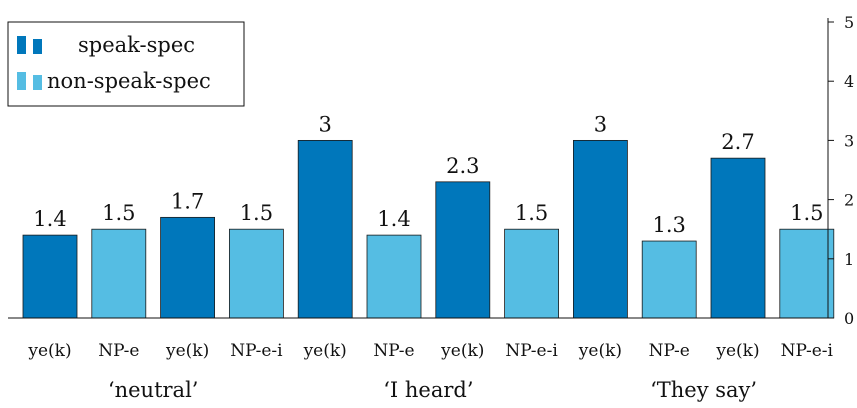 Image resolution: width=857 pixels, height=408 pixels. Describe the element at coordinates (462, 166) in the screenshot. I see `data-label: 2.3` at that location.